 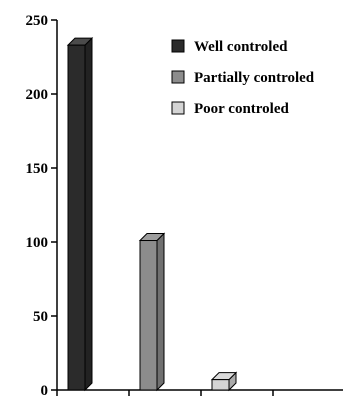 I want to click on legend-item: Partially controled, so click(x=243, y=78).